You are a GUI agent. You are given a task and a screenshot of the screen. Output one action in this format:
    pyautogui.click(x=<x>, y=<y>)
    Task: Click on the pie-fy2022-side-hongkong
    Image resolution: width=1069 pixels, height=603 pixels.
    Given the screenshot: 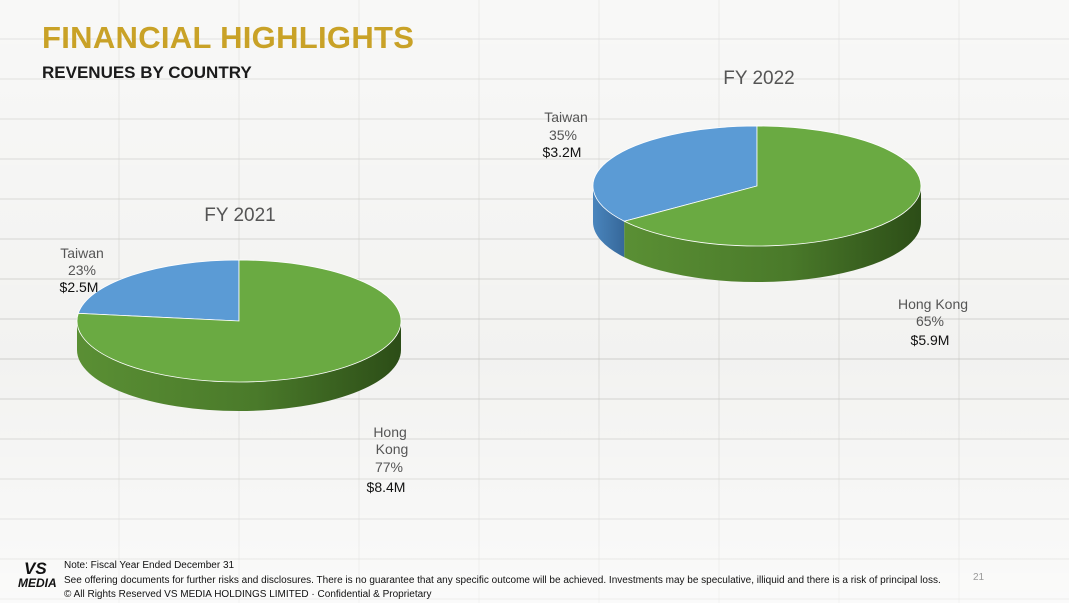 What is the action you would take?
    pyautogui.click(x=773, y=234)
    